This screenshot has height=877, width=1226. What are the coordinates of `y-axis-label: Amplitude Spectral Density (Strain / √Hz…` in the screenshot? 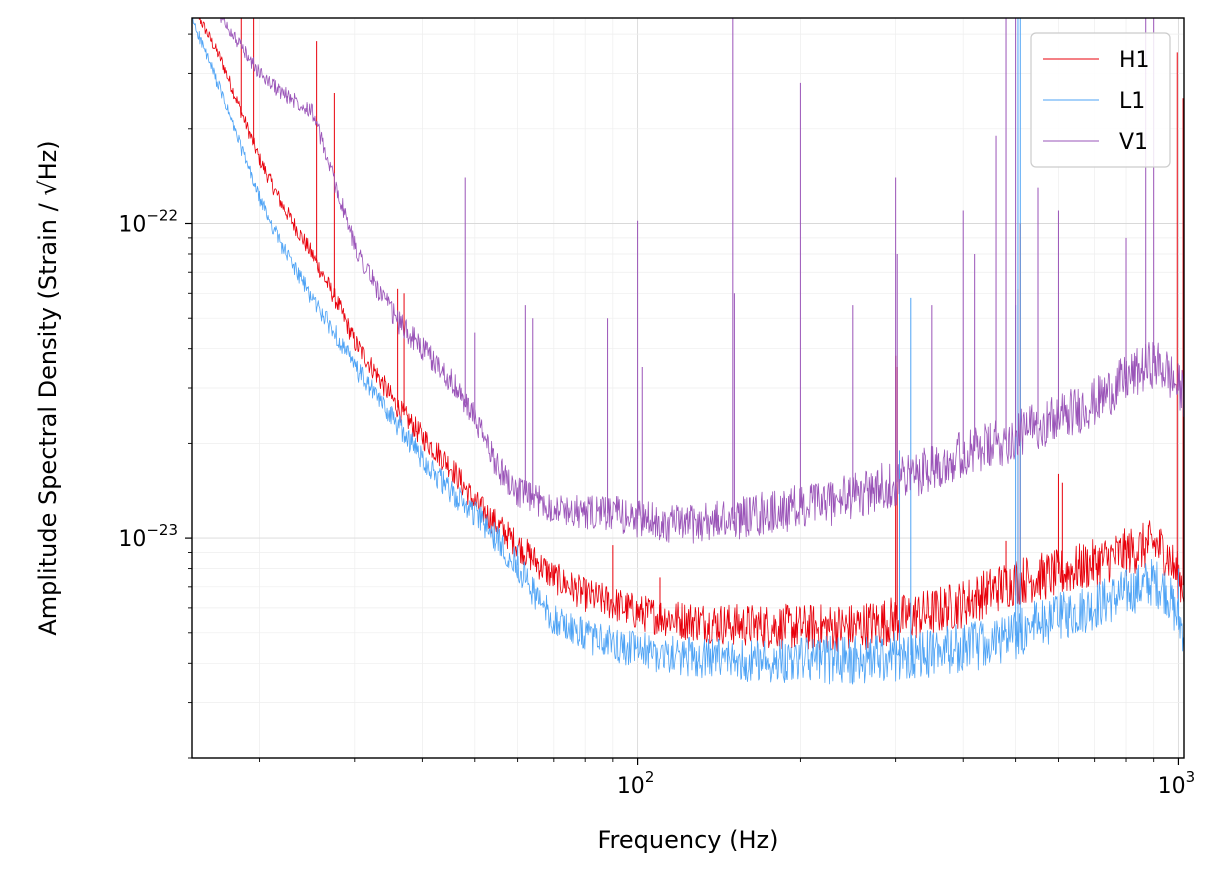 It's located at (48, 387).